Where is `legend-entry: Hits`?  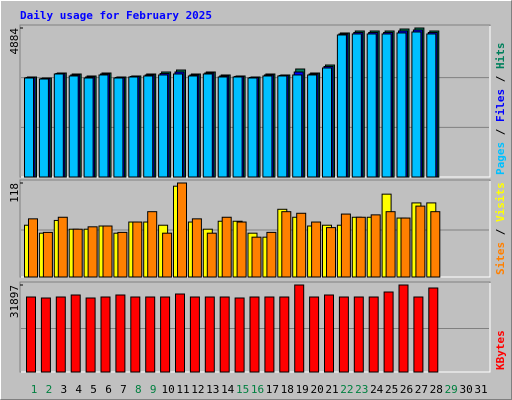 legend-entry: Hits is located at coordinates (500, 56).